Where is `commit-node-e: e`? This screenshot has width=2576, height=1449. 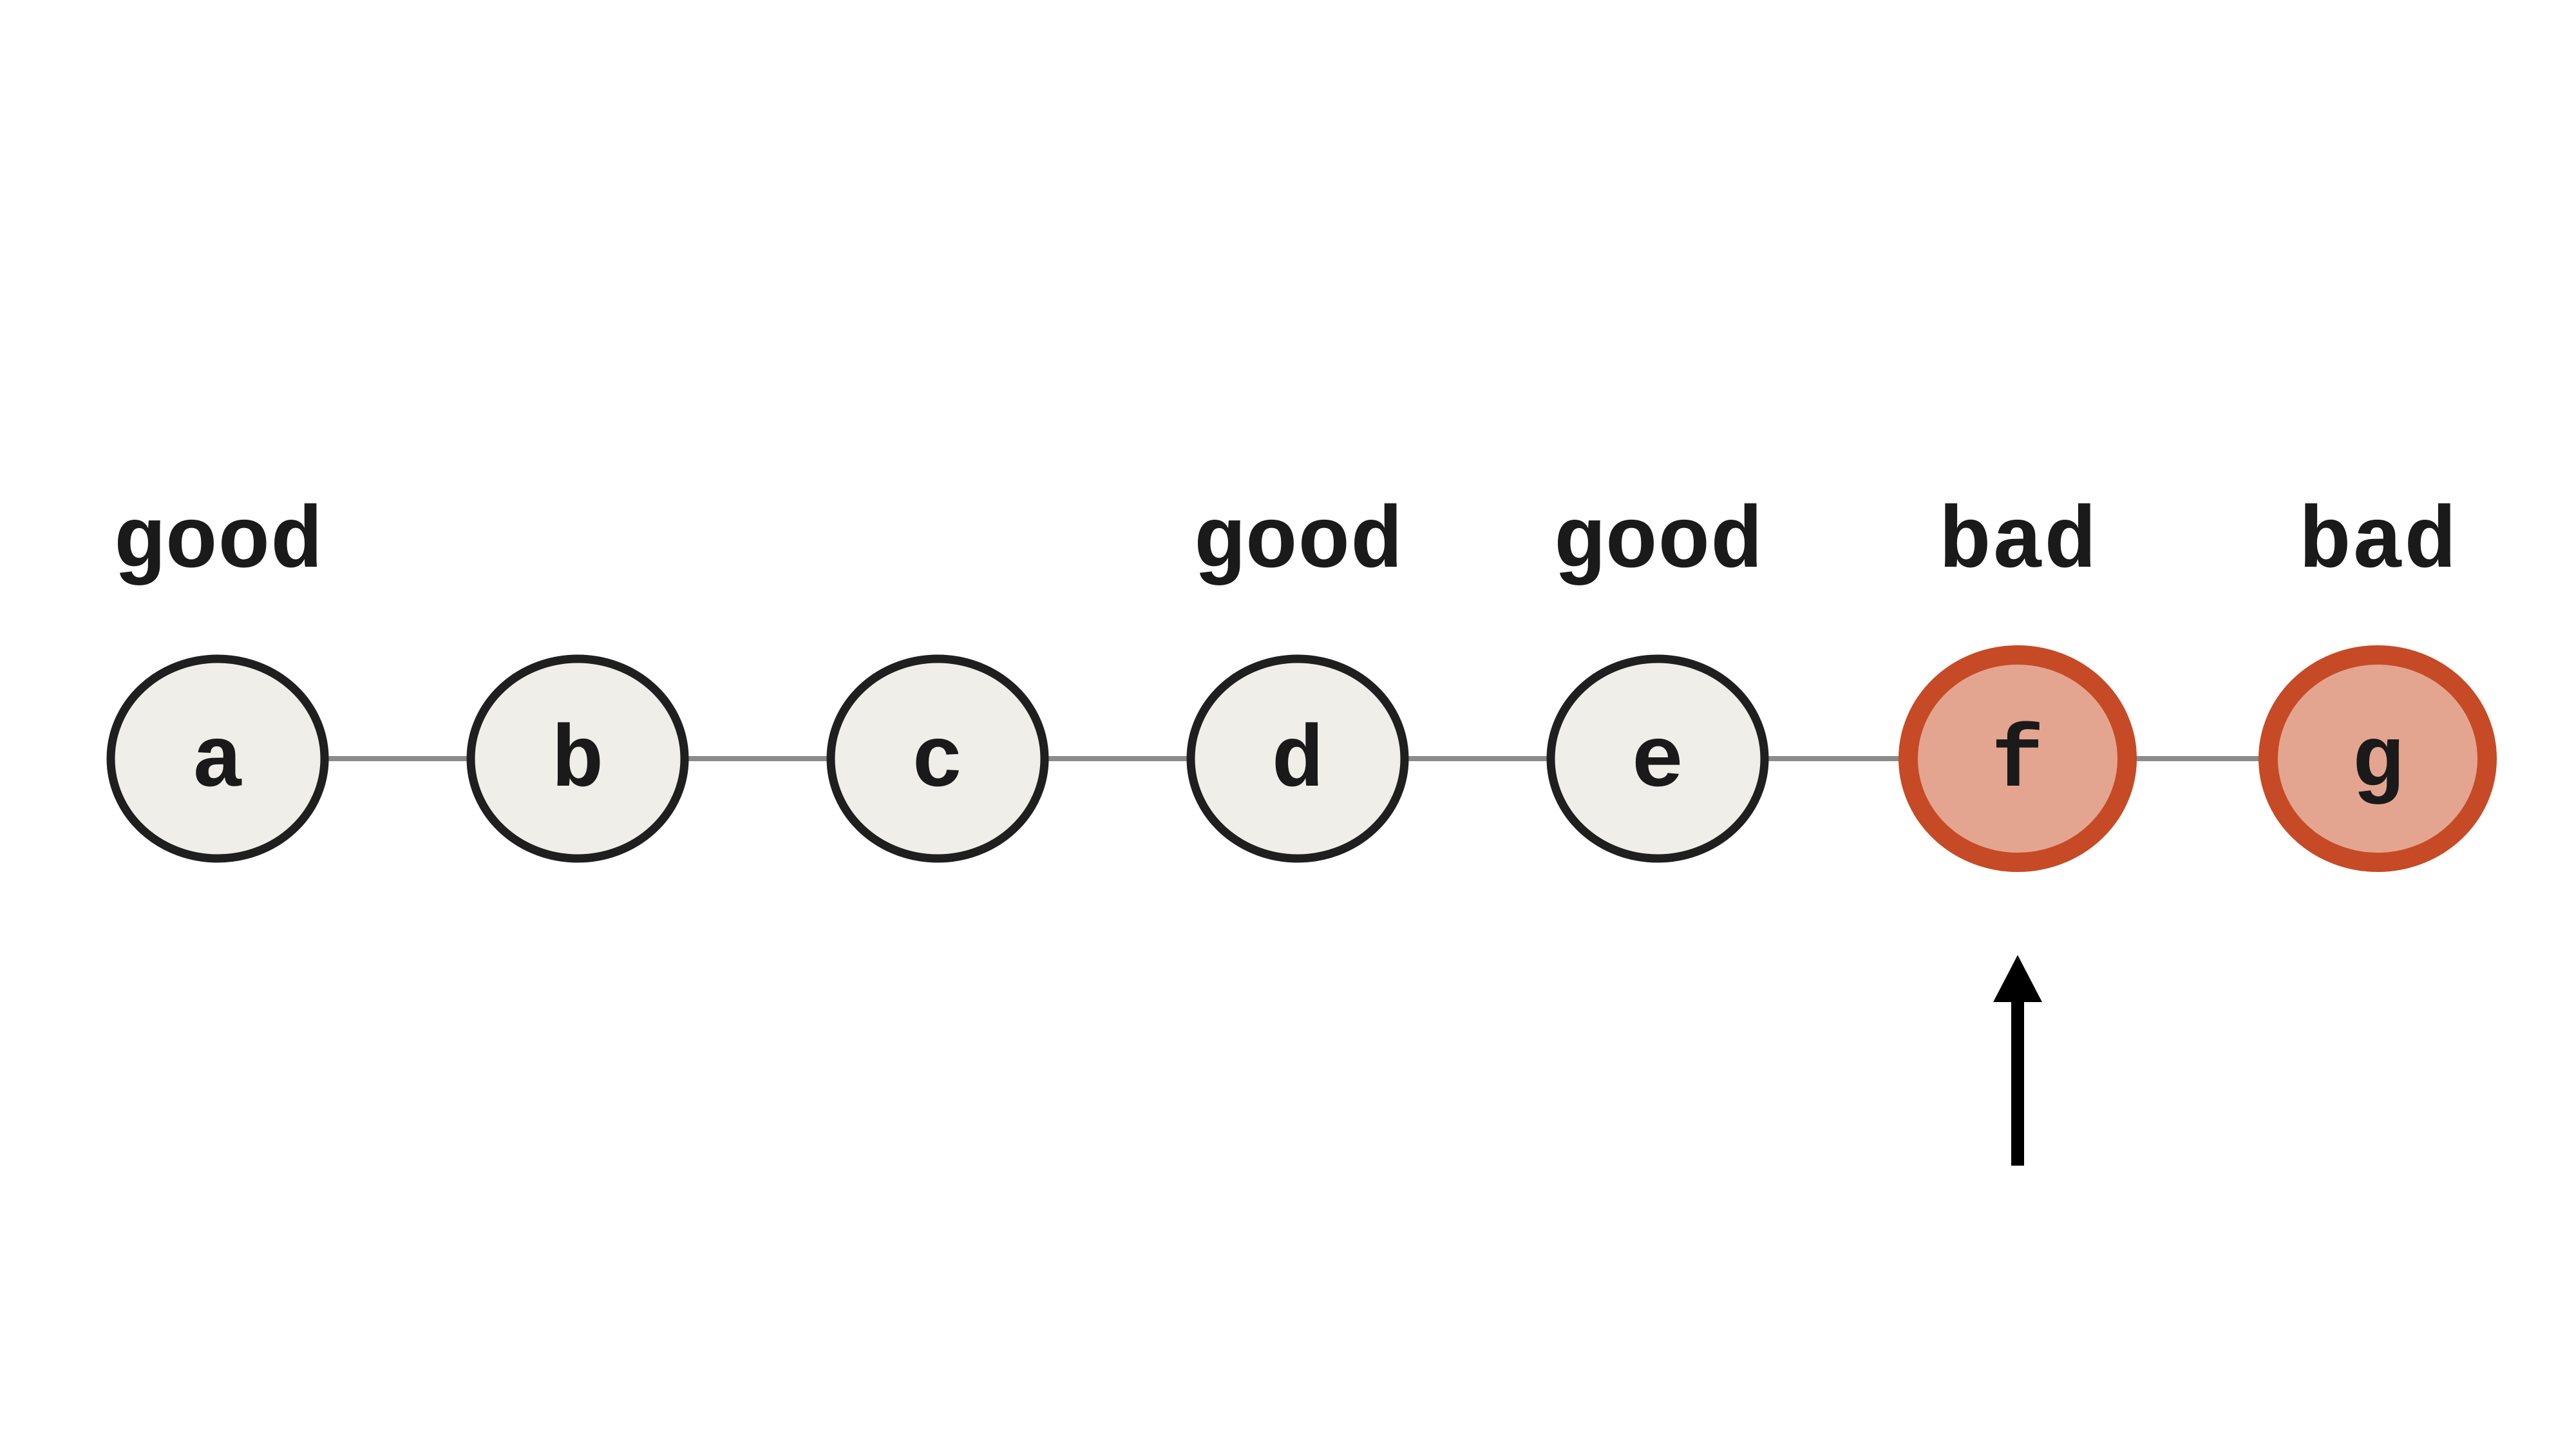 commit-node-e: e is located at coordinates (1657, 758).